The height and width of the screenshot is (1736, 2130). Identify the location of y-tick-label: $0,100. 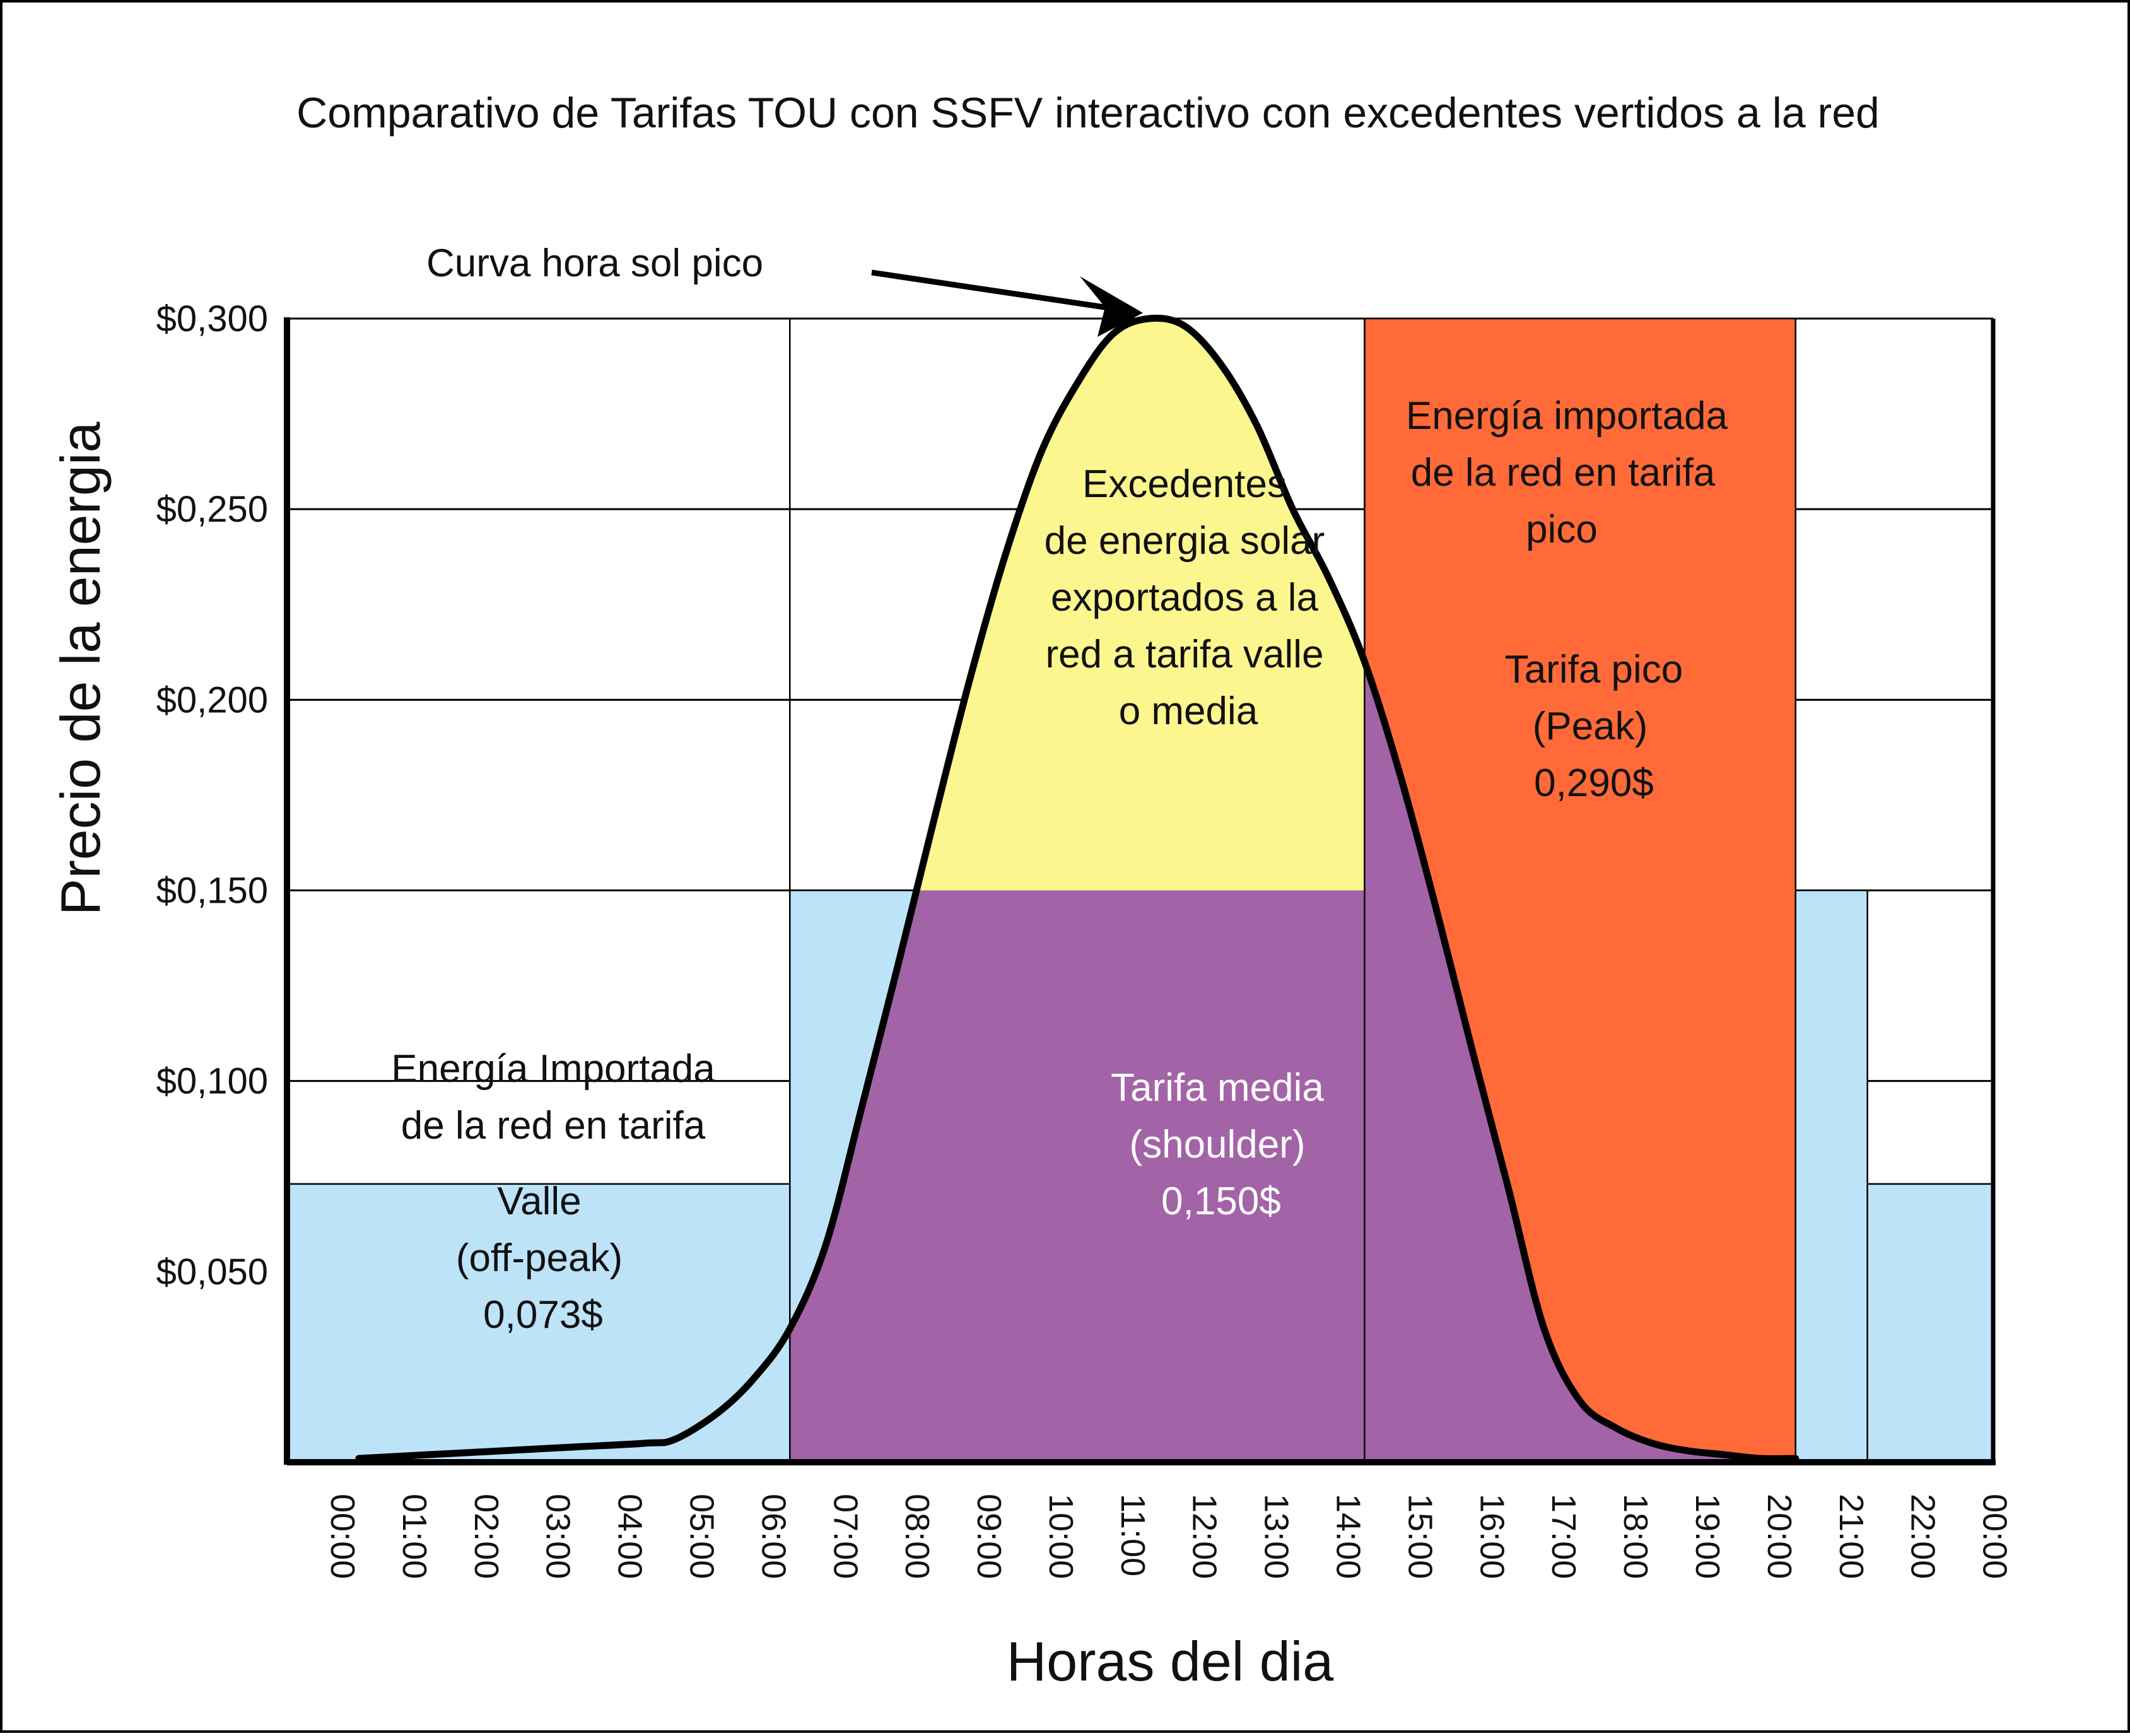
(212, 1081).